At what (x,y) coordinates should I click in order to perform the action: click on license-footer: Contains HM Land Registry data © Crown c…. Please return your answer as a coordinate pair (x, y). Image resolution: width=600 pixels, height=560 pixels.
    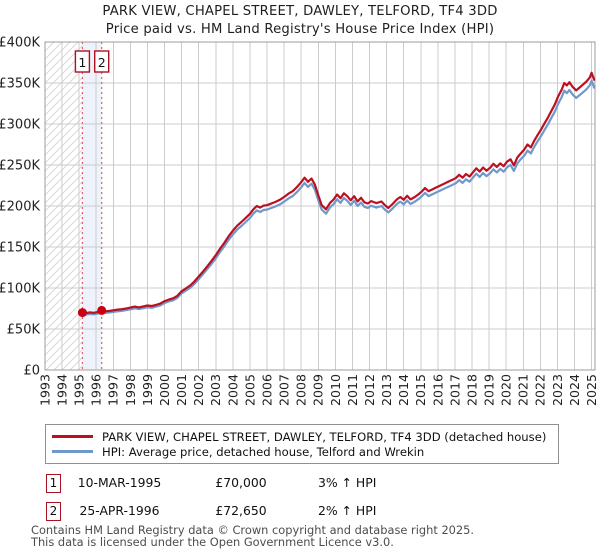
    Looking at the image, I should click on (253, 536).